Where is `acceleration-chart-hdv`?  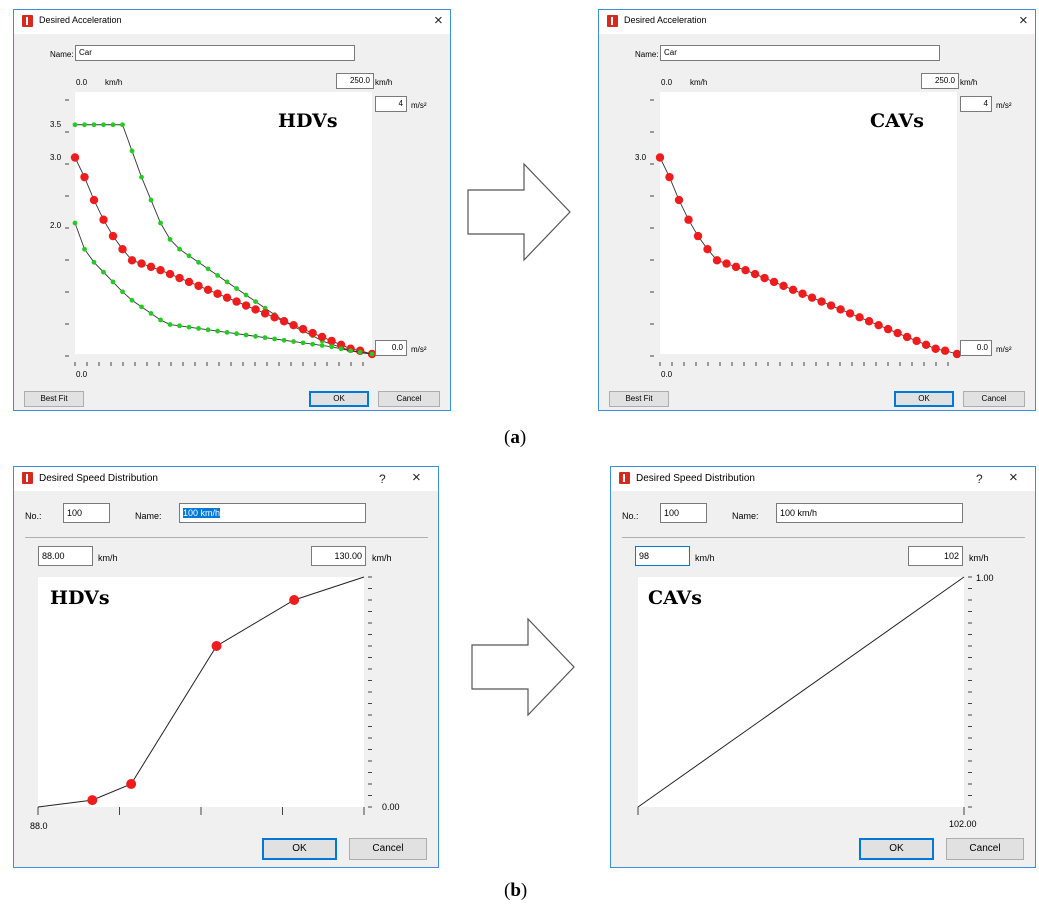 acceleration-chart-hdv is located at coordinates (221, 229).